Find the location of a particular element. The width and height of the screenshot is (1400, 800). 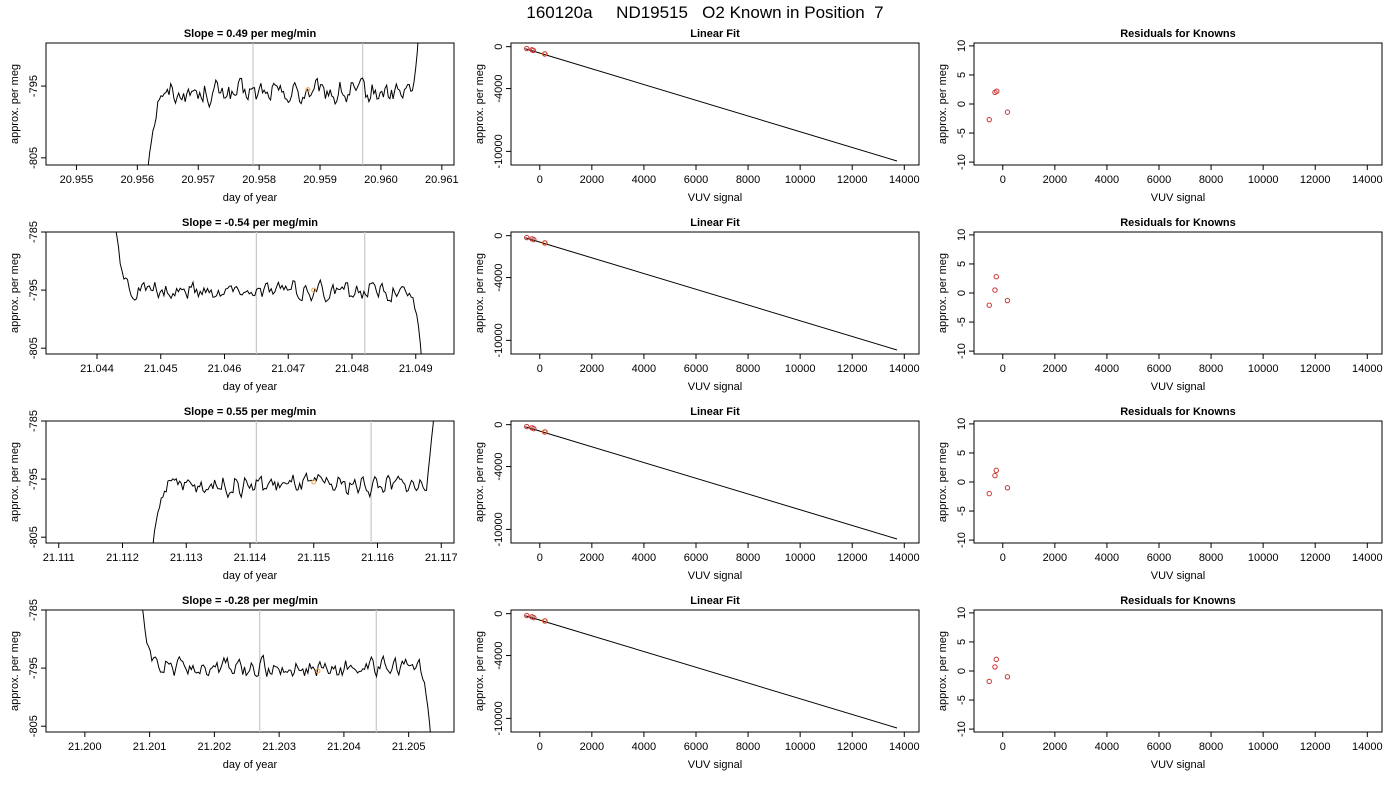

x-tick-label: 21.201 is located at coordinates (150, 747).